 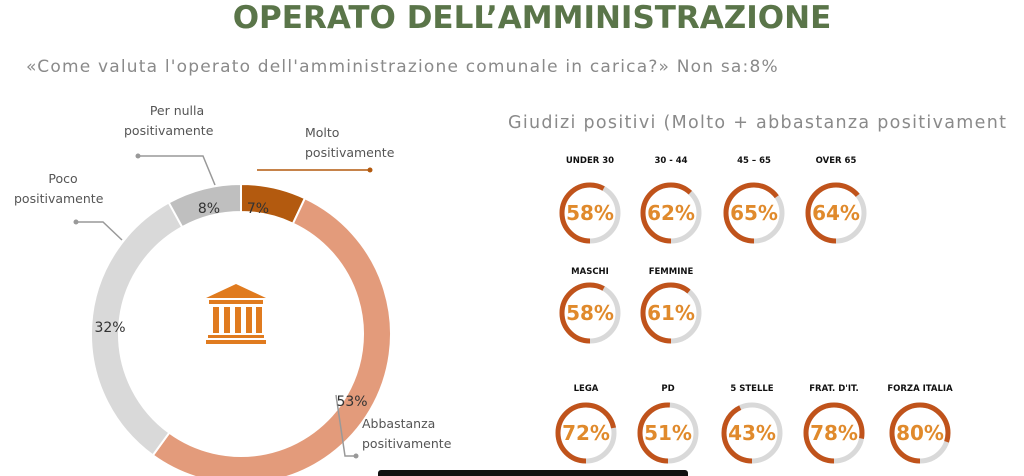 I want to click on leader-dot-abbastanza, so click(x=356, y=456).